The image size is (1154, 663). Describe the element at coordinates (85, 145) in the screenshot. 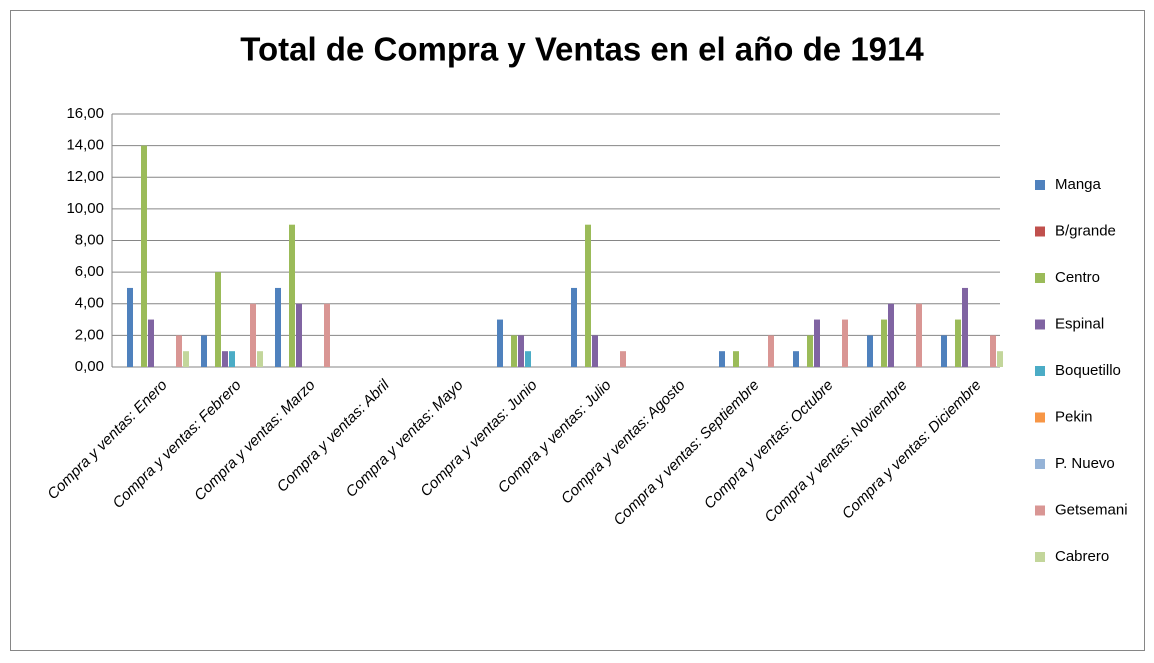

I see `y-tick-label: 14,00` at that location.